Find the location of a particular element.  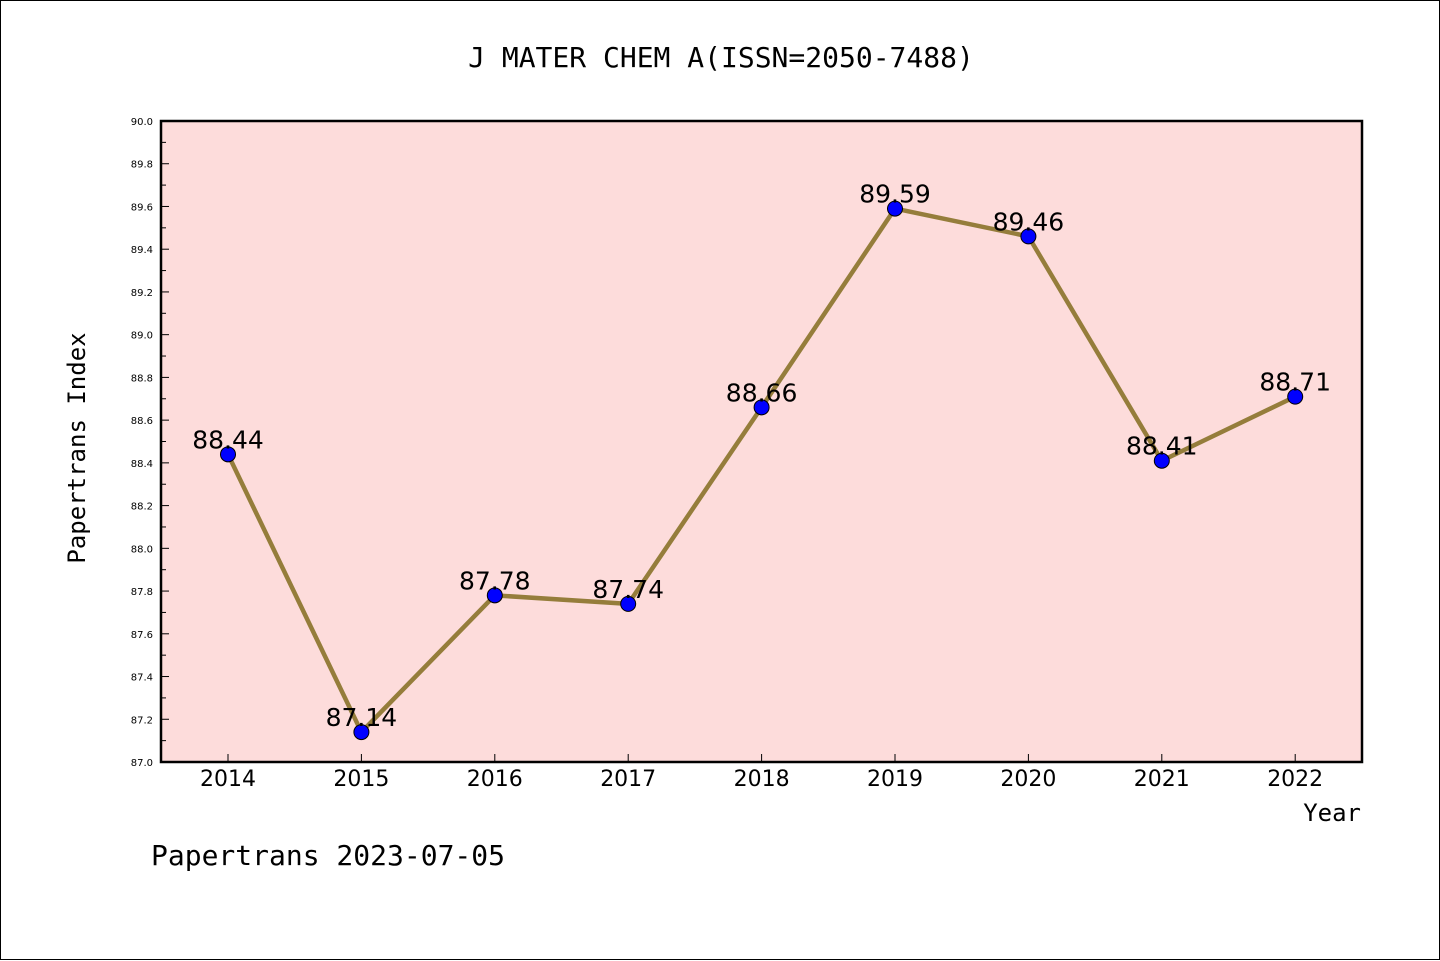

y-tick-label: 89.0 is located at coordinates (142, 336).